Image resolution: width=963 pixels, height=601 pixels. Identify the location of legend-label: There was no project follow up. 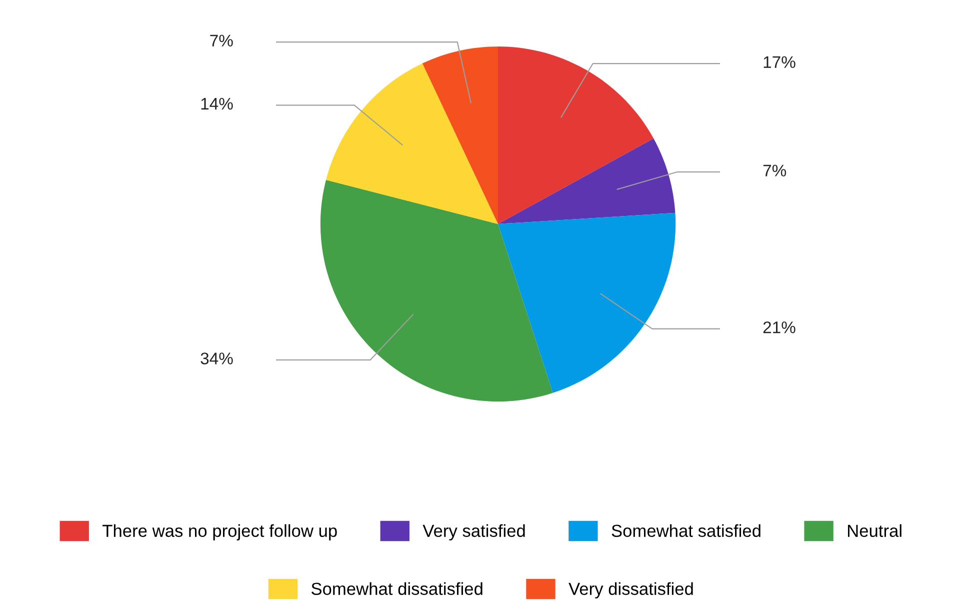
(219, 532).